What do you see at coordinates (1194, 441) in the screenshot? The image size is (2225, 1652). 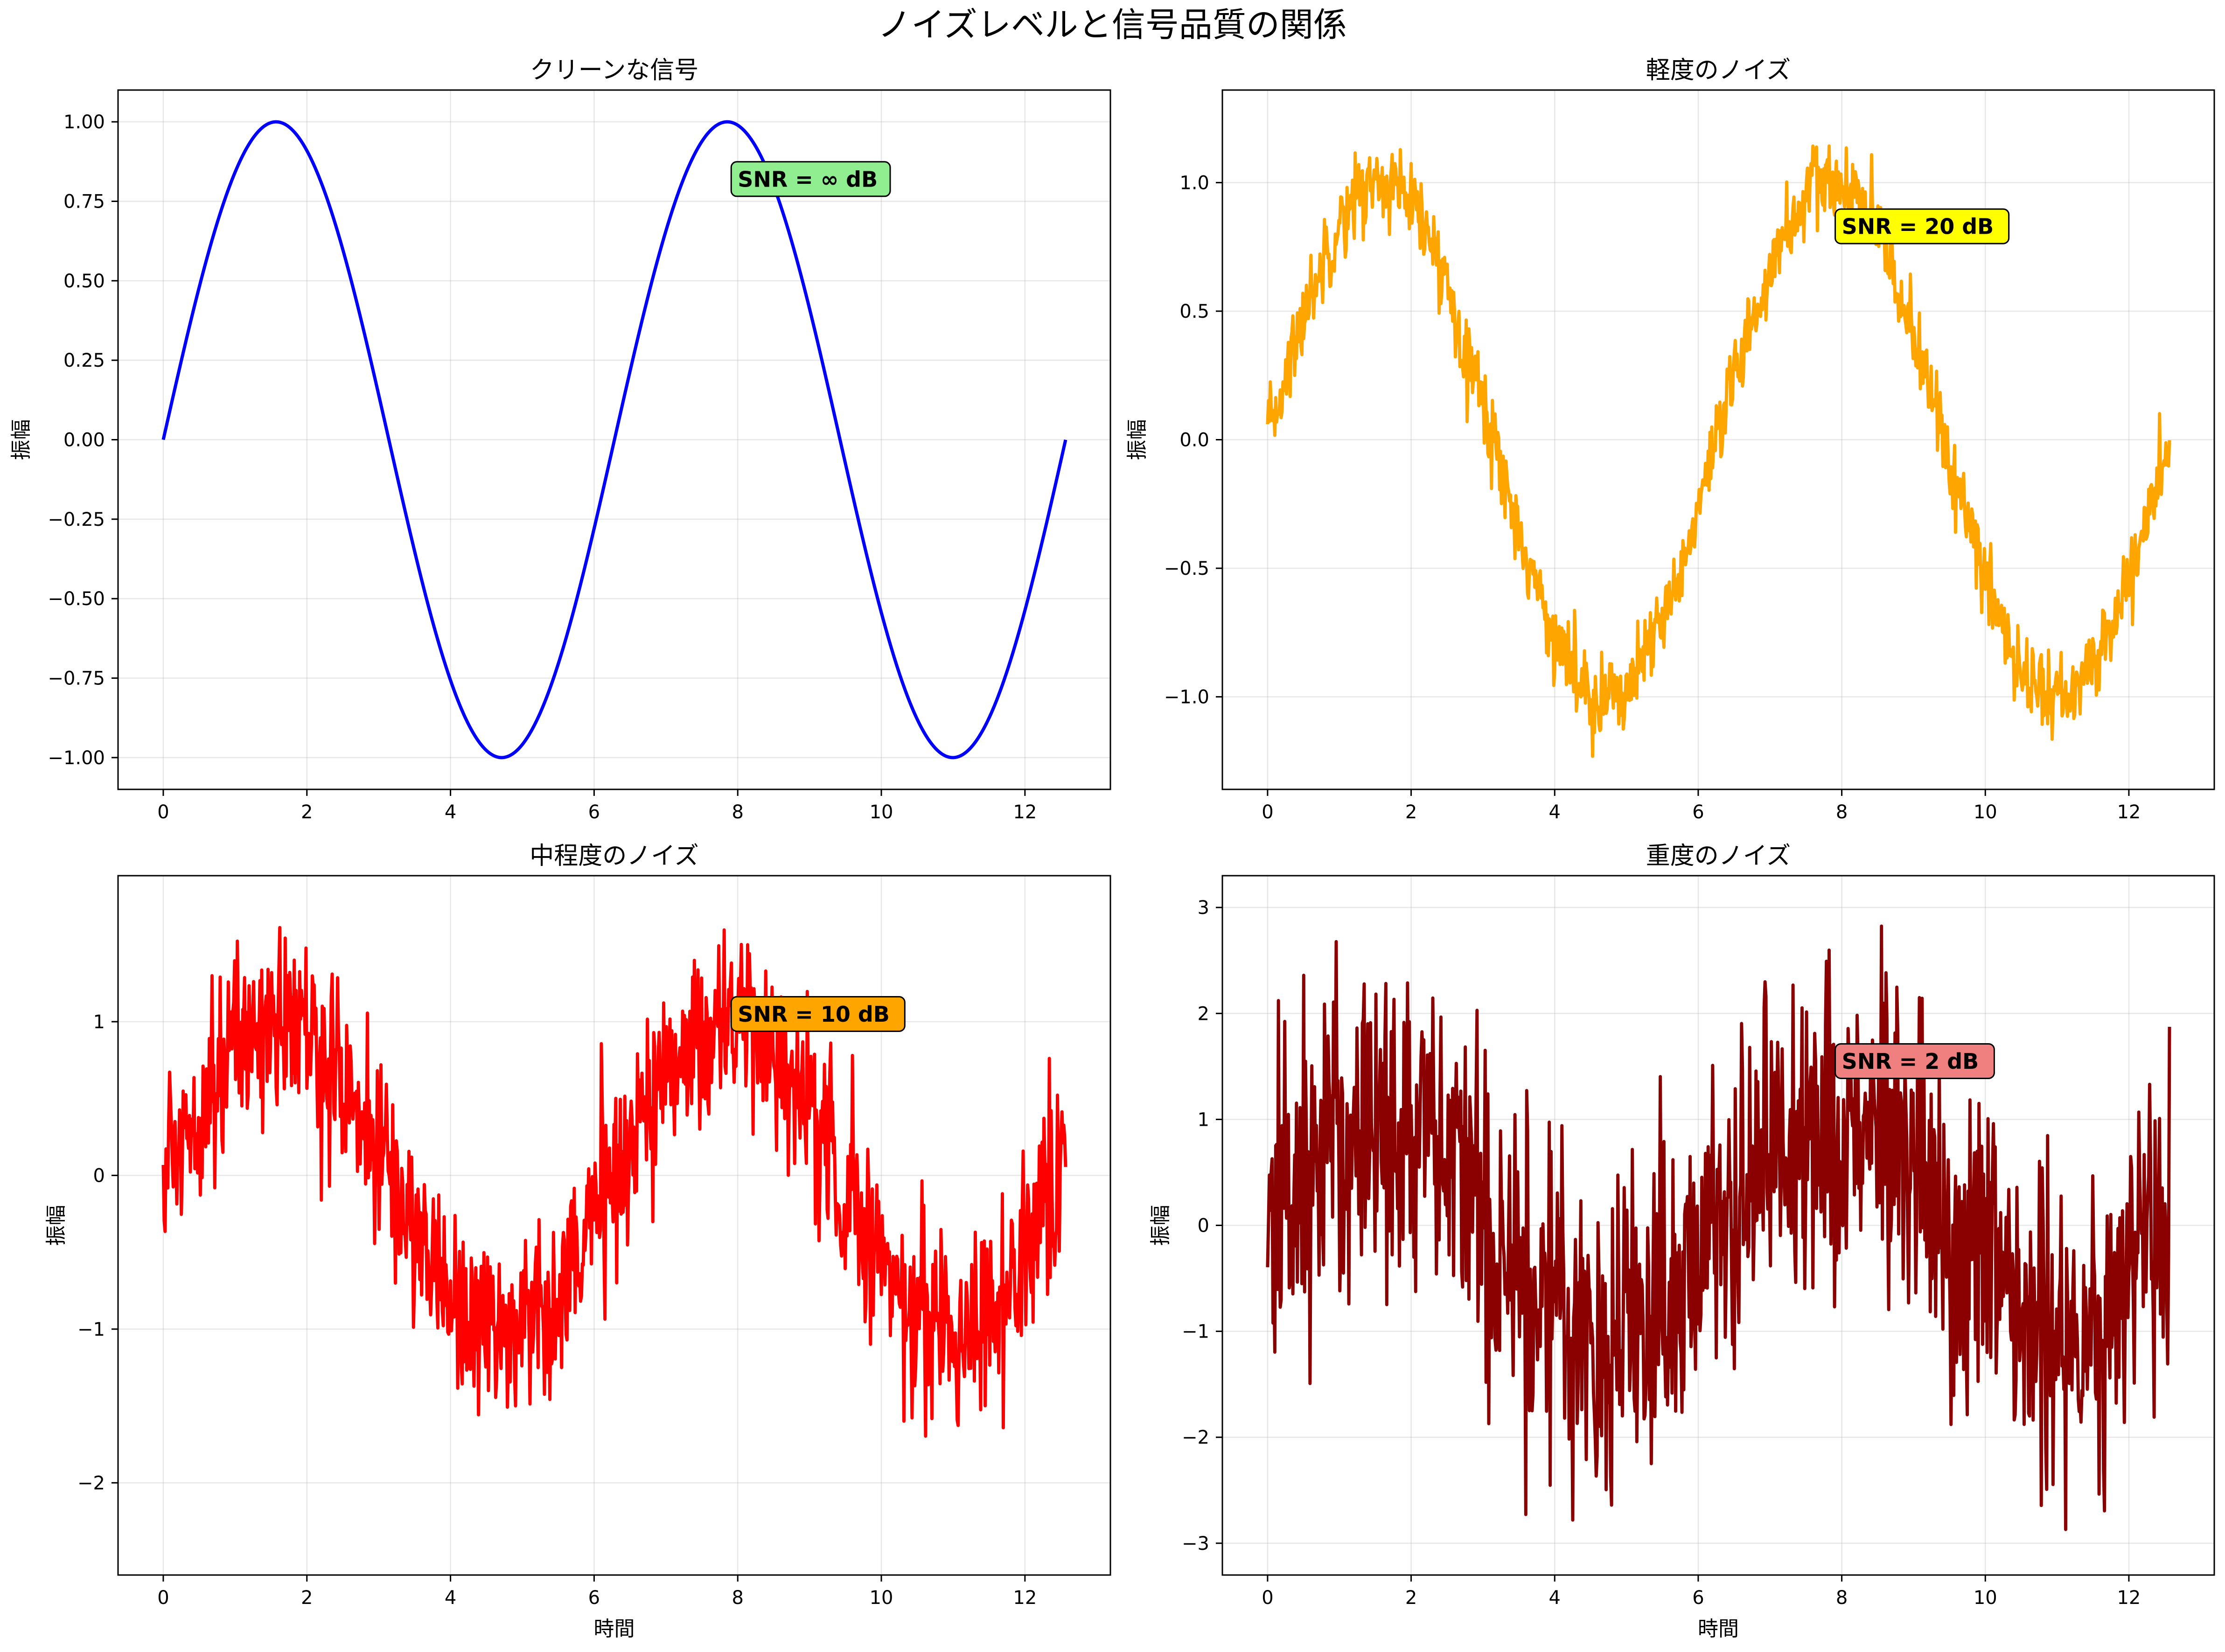 I see `y-tick-label: 0.0` at bounding box center [1194, 441].